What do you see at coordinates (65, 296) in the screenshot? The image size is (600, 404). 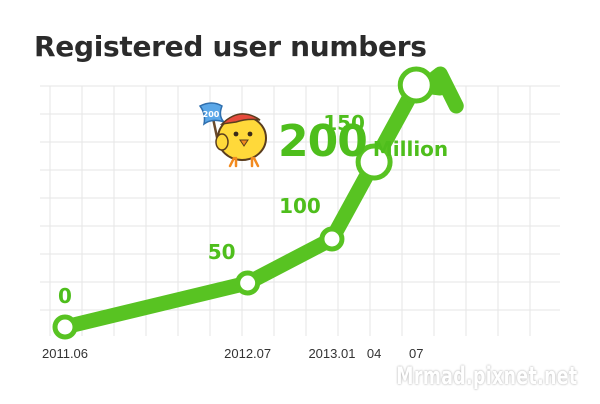 I see `data-label-2011.06: 0` at bounding box center [65, 296].